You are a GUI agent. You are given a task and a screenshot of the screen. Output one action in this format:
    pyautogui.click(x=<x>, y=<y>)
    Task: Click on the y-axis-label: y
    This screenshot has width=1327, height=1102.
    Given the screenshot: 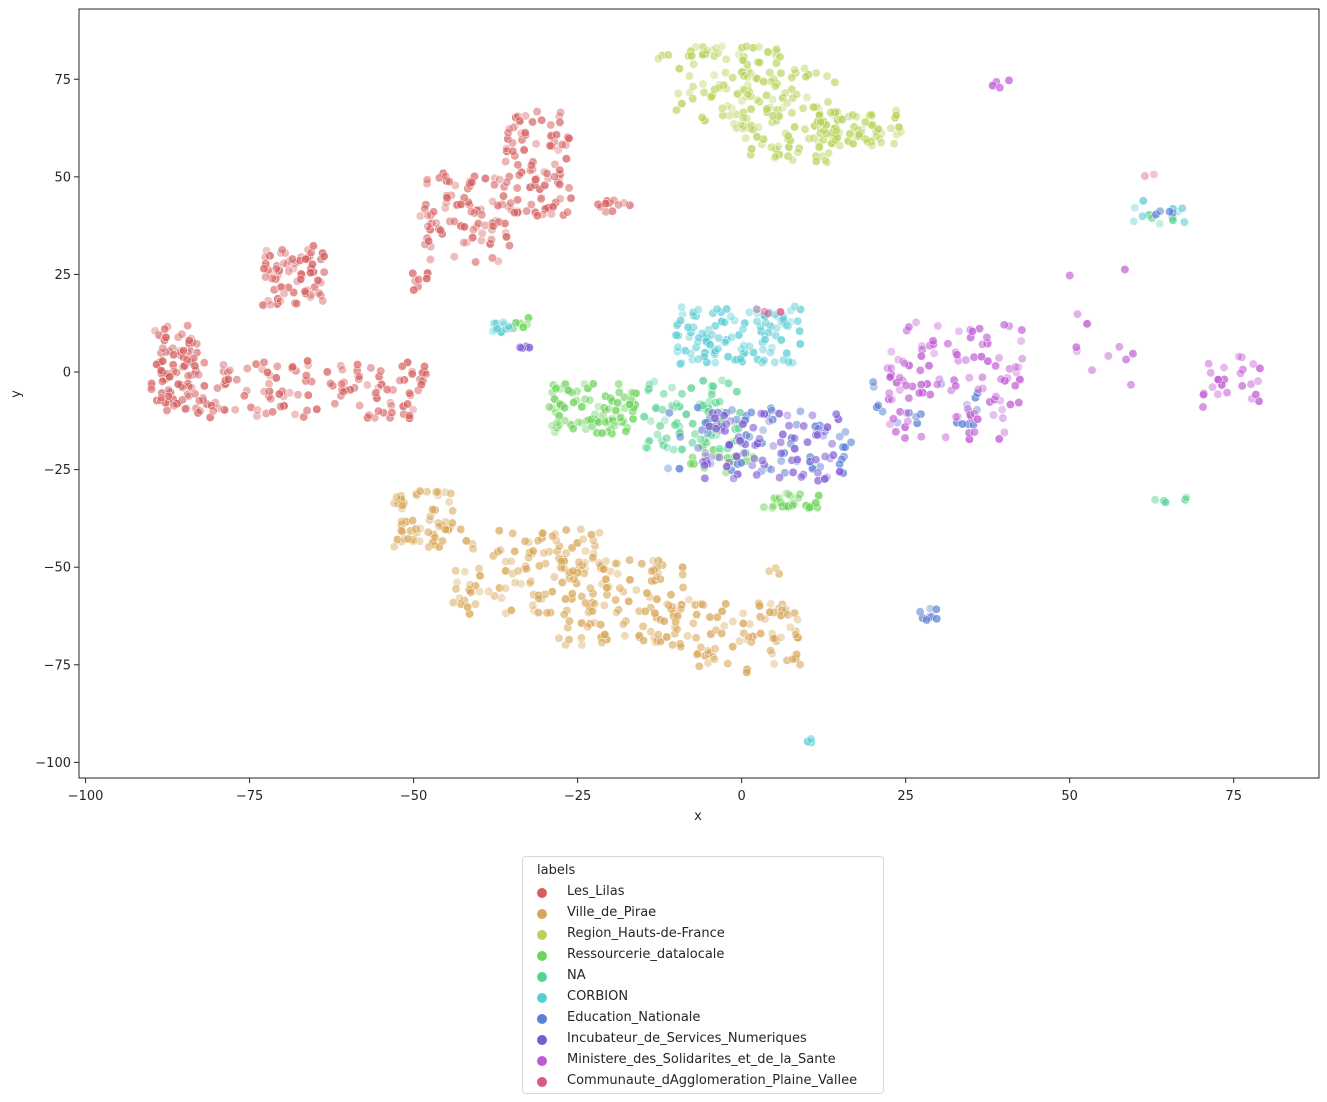 What is the action you would take?
    pyautogui.click(x=16, y=394)
    